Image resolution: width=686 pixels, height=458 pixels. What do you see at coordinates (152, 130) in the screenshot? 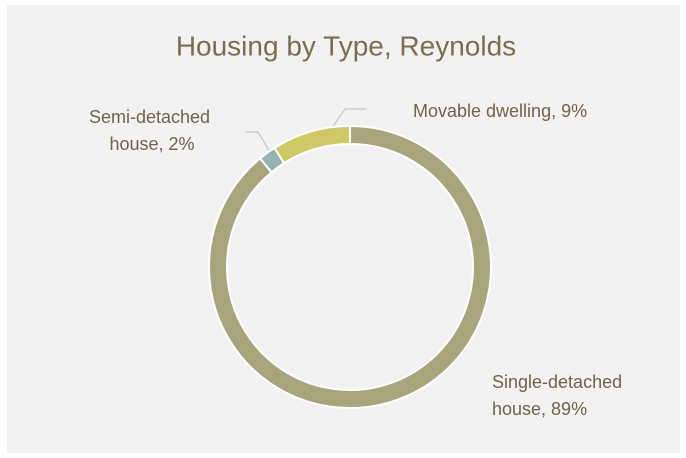
I see `data-label: Semi-detached house, 2%` at bounding box center [152, 130].